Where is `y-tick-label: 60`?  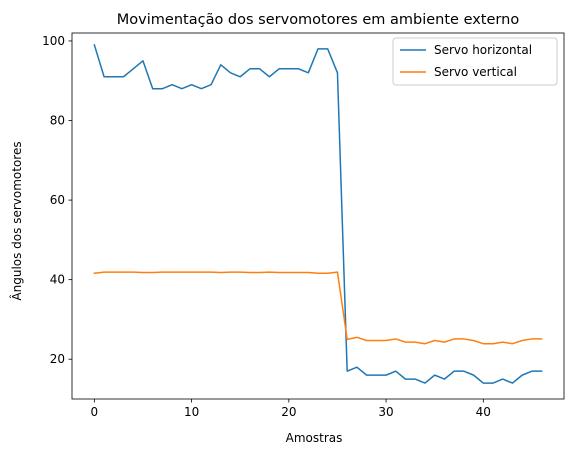
y-tick-label: 60 is located at coordinates (57, 200).